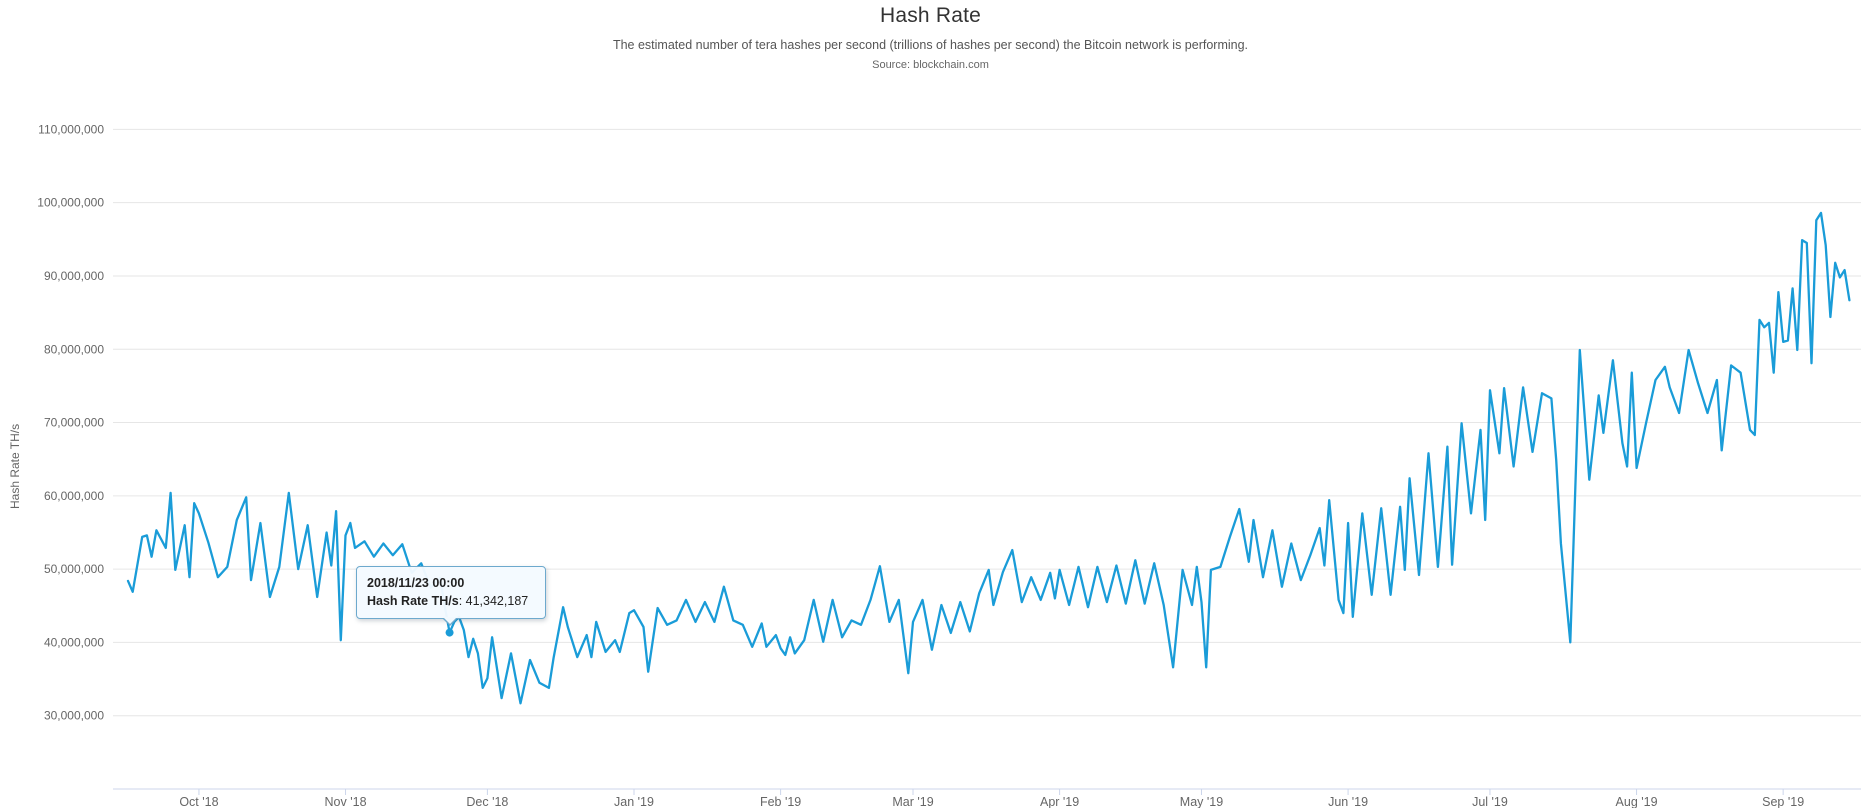 Image resolution: width=1861 pixels, height=808 pixels. I want to click on y-axis-tick-label: 40,000,000, so click(74, 642).